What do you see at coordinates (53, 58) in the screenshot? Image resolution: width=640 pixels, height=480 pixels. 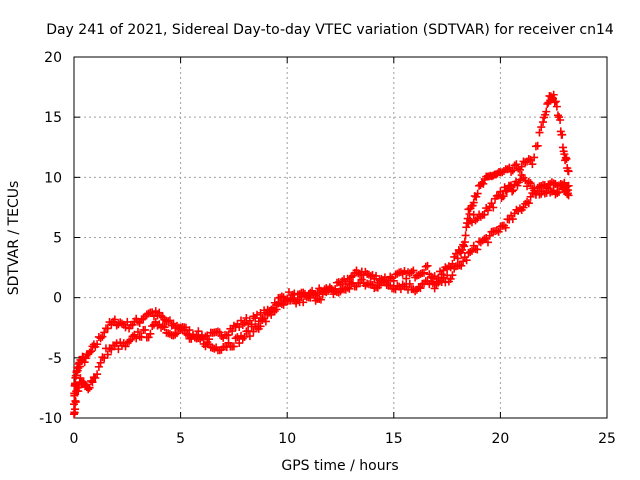 I see `y-tick-label: 20` at bounding box center [53, 58].